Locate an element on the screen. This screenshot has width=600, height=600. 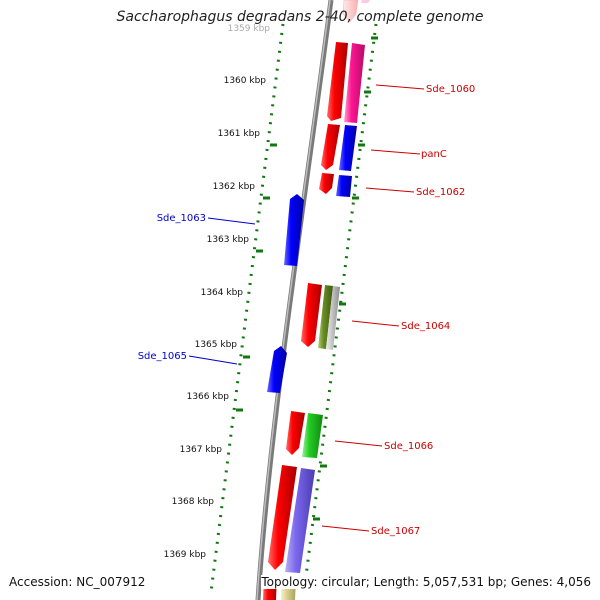
tick-label: 1365 kbp is located at coordinates (216, 345).